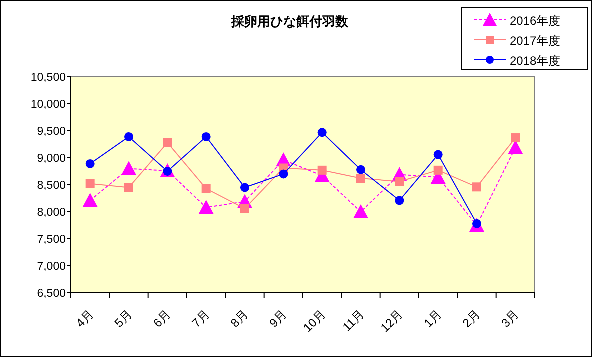 This screenshot has width=592, height=357. I want to click on y-tick-label: 9,000, so click(51, 159).